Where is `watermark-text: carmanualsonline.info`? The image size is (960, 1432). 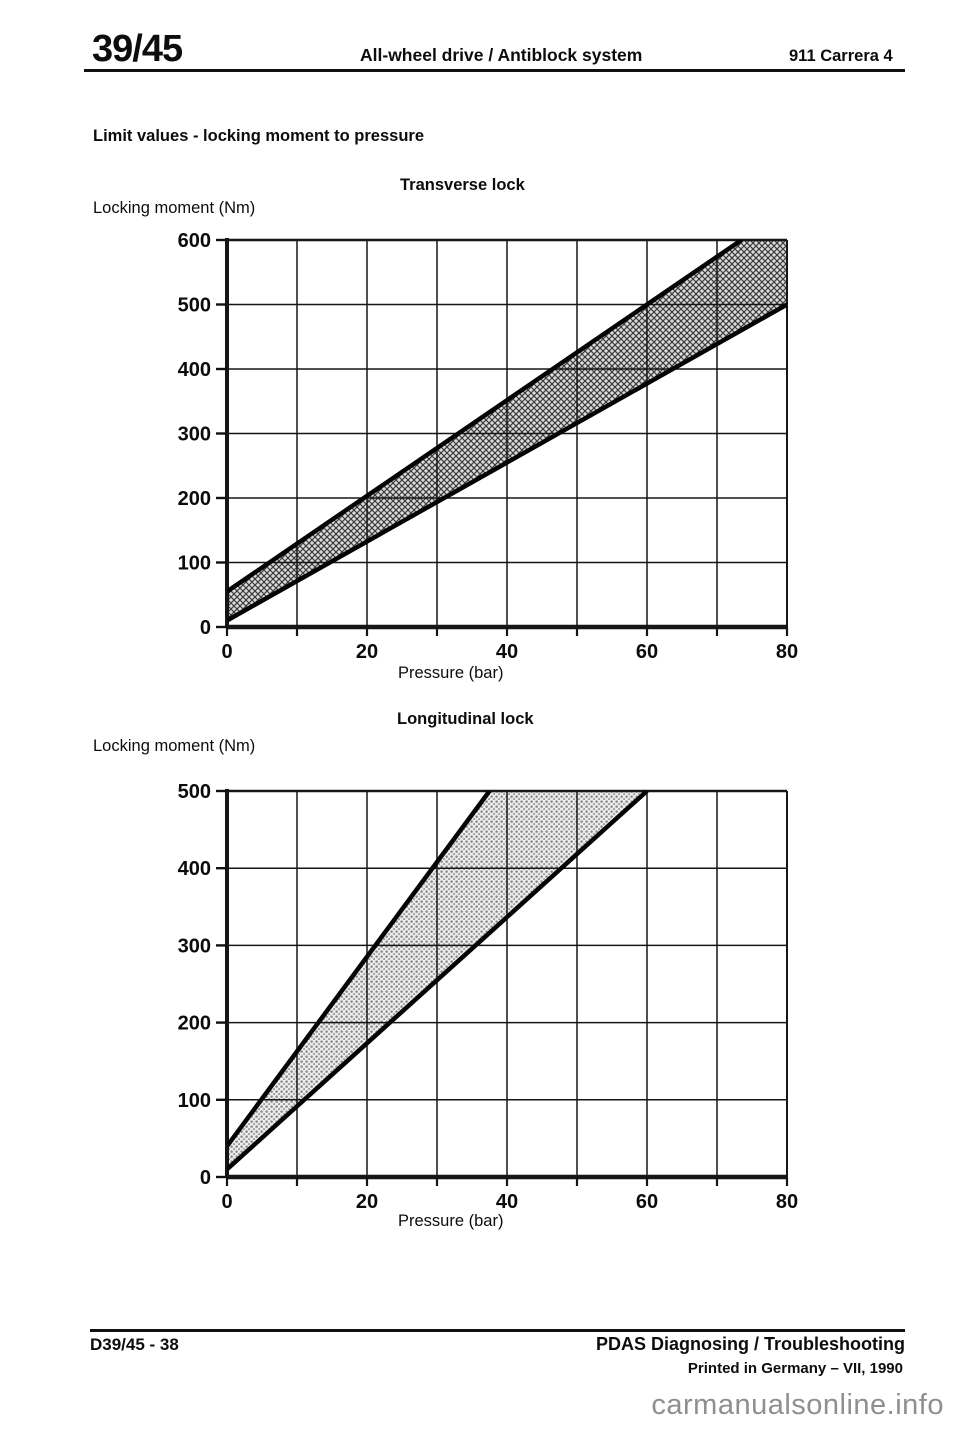
watermark-text: carmanualsonline.info is located at coordinates (797, 1405).